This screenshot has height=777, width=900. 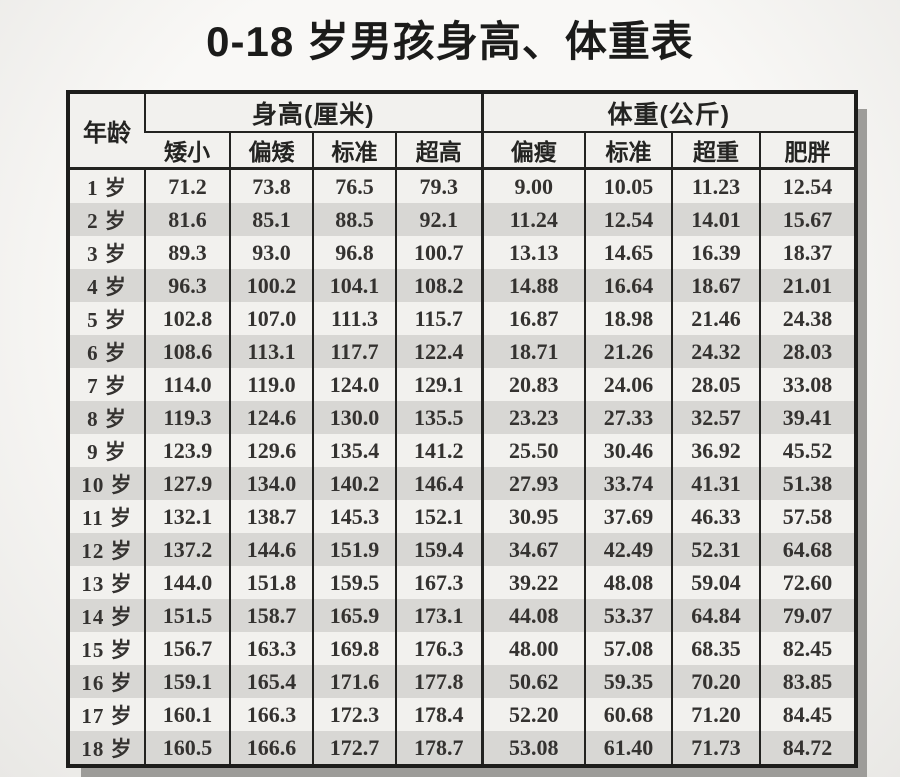 I want to click on weight-value-cell: 18.71, so click(x=533, y=351).